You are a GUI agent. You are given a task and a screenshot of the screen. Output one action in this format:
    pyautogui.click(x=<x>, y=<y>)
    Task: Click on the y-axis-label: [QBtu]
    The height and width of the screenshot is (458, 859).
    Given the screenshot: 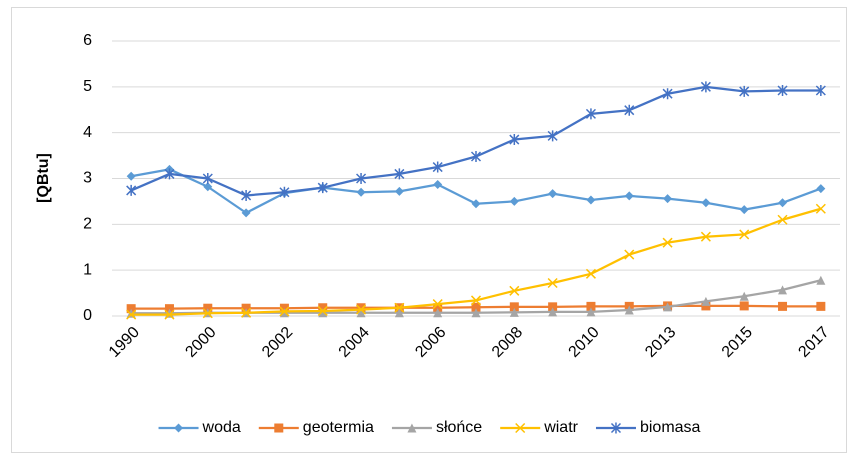 What is the action you would take?
    pyautogui.click(x=43, y=178)
    